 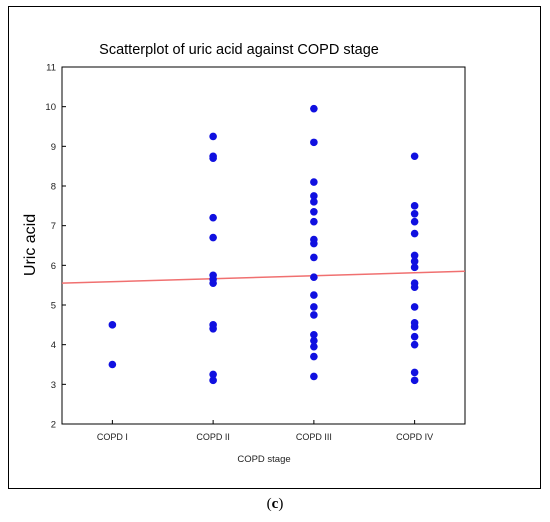 I want to click on regression-line, so click(x=263, y=277).